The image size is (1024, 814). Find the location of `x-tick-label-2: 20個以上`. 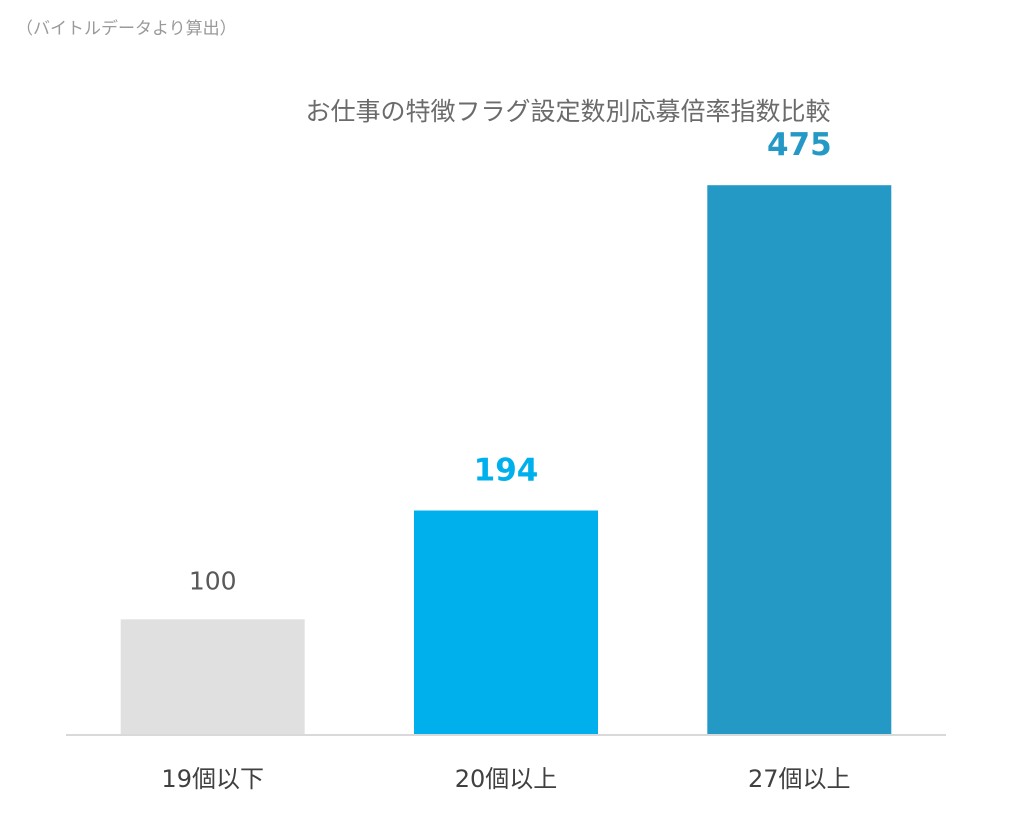

x-tick-label-2: 20個以上 is located at coordinates (506, 779).